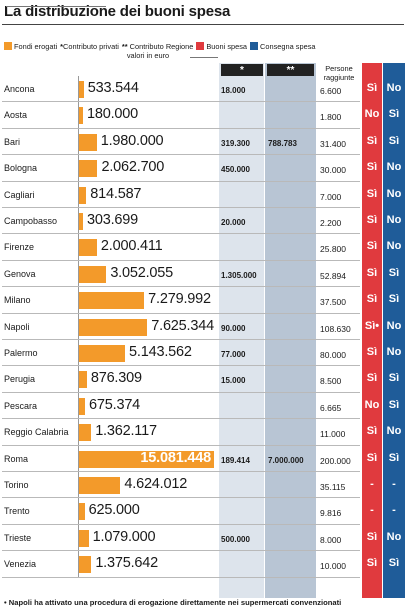 The image size is (406, 611). Describe the element at coordinates (126, 431) in the screenshot. I see `fondi-value: 1.362.117` at that location.